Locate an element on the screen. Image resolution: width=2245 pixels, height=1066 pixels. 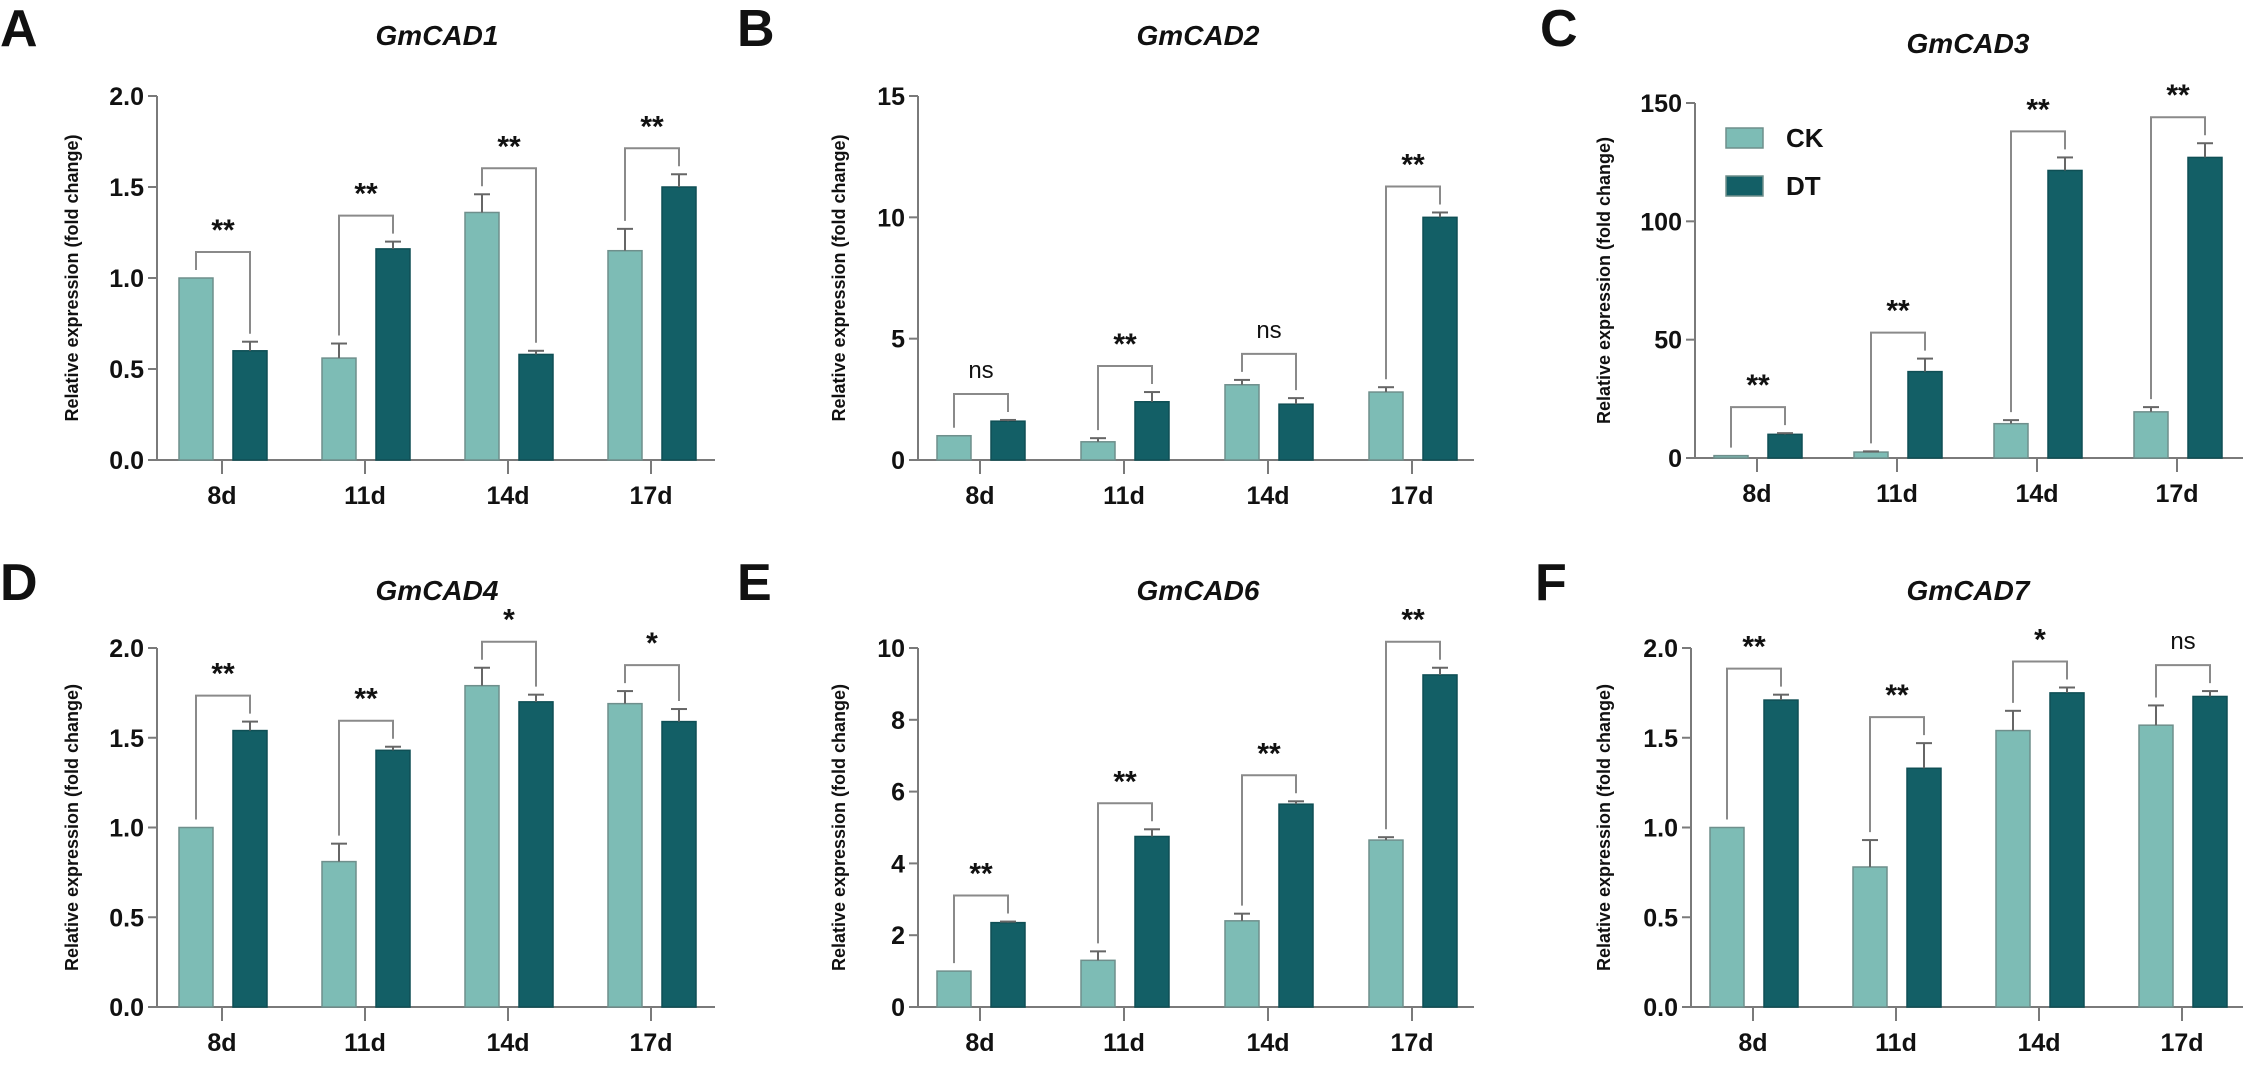
chart-title: GmCAD3 is located at coordinates (1968, 43).